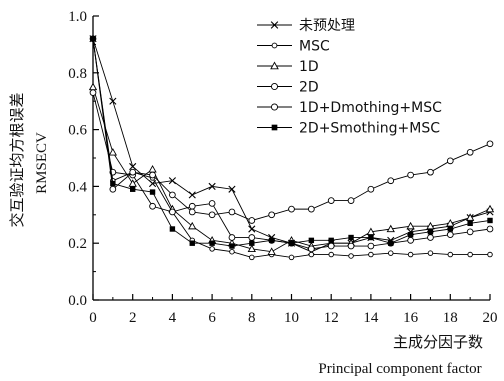  What do you see at coordinates (77, 301) in the screenshot?
I see `y-tick-label: 0.0` at bounding box center [77, 301].